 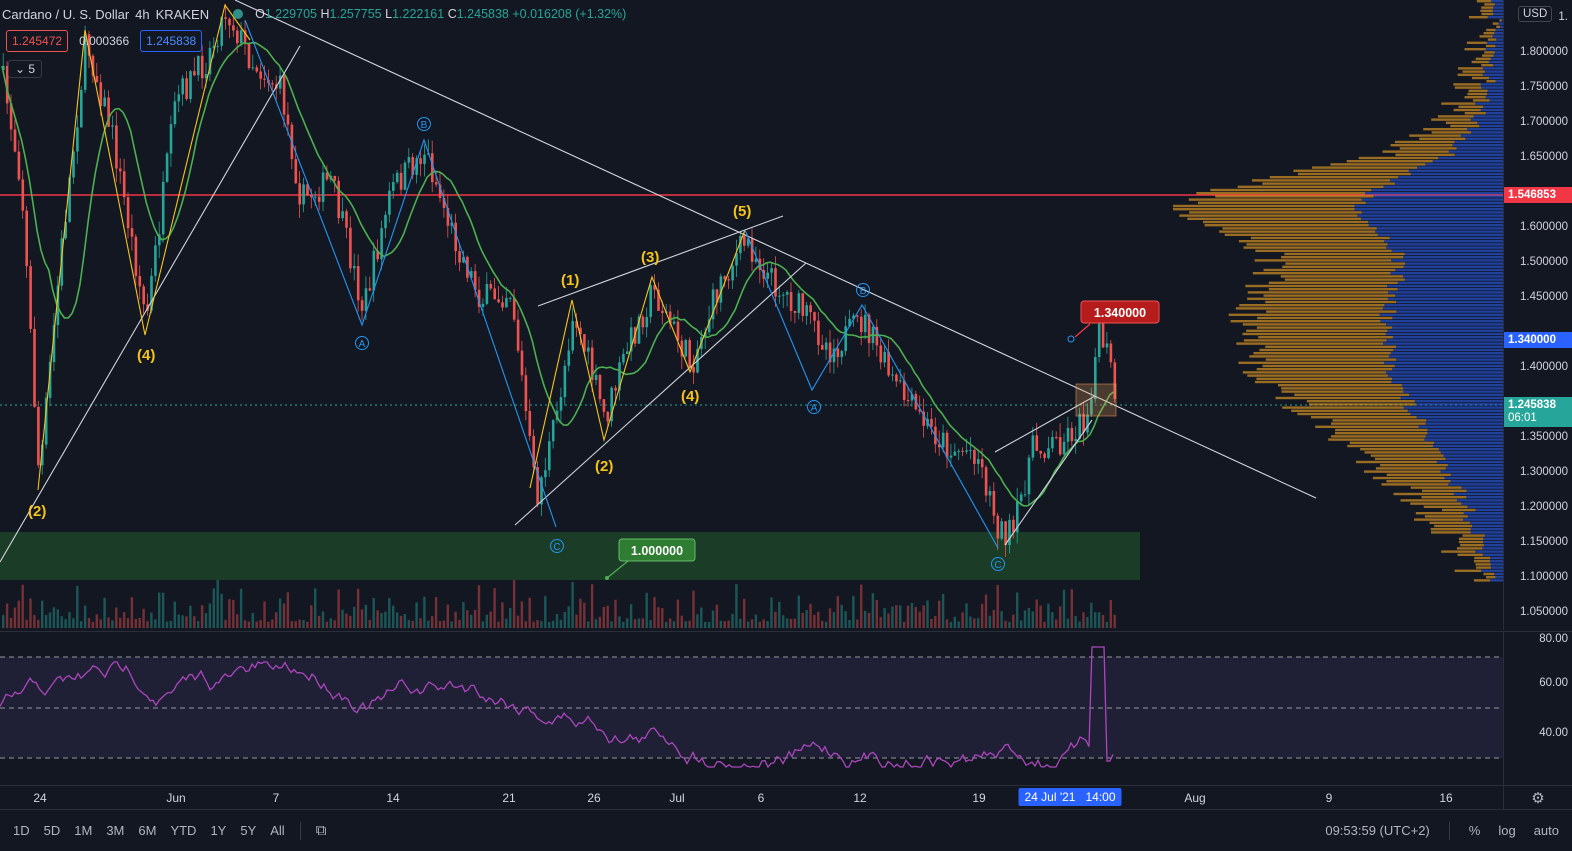 What do you see at coordinates (559, 603) in the screenshot?
I see `volume-bars` at bounding box center [559, 603].